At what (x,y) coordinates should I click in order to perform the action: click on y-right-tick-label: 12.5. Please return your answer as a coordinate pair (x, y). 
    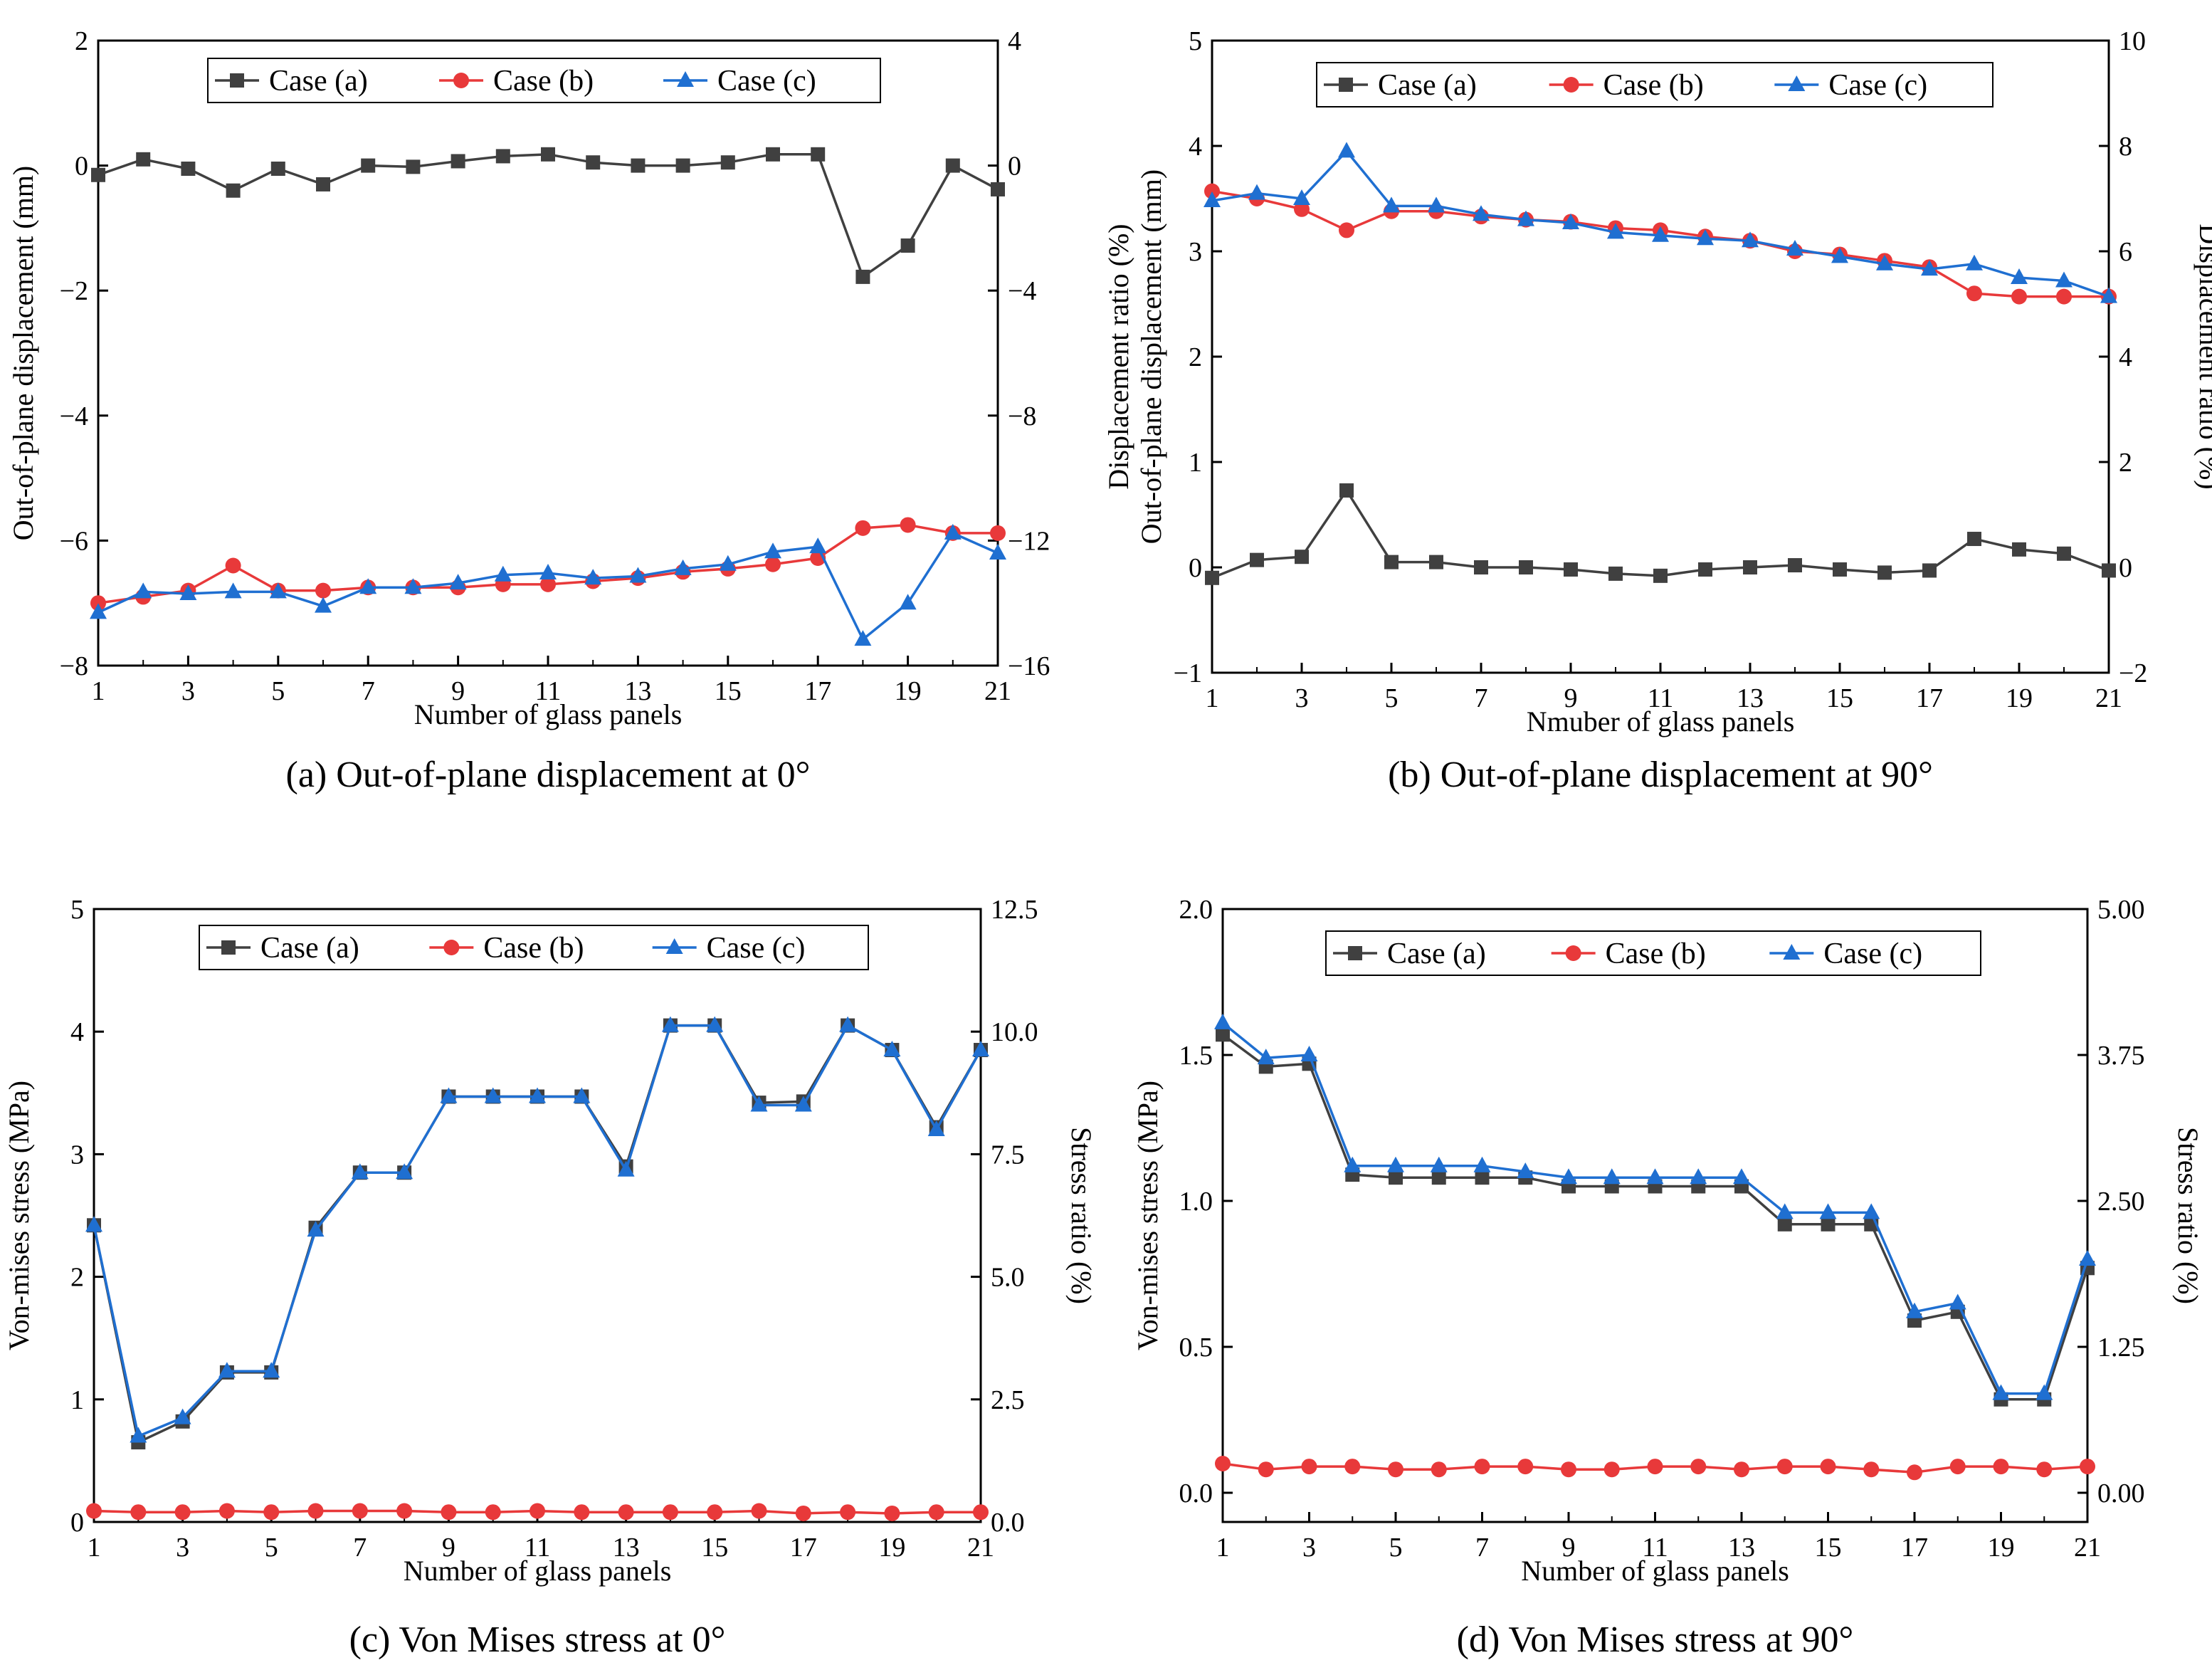
    Looking at the image, I should click on (1014, 910).